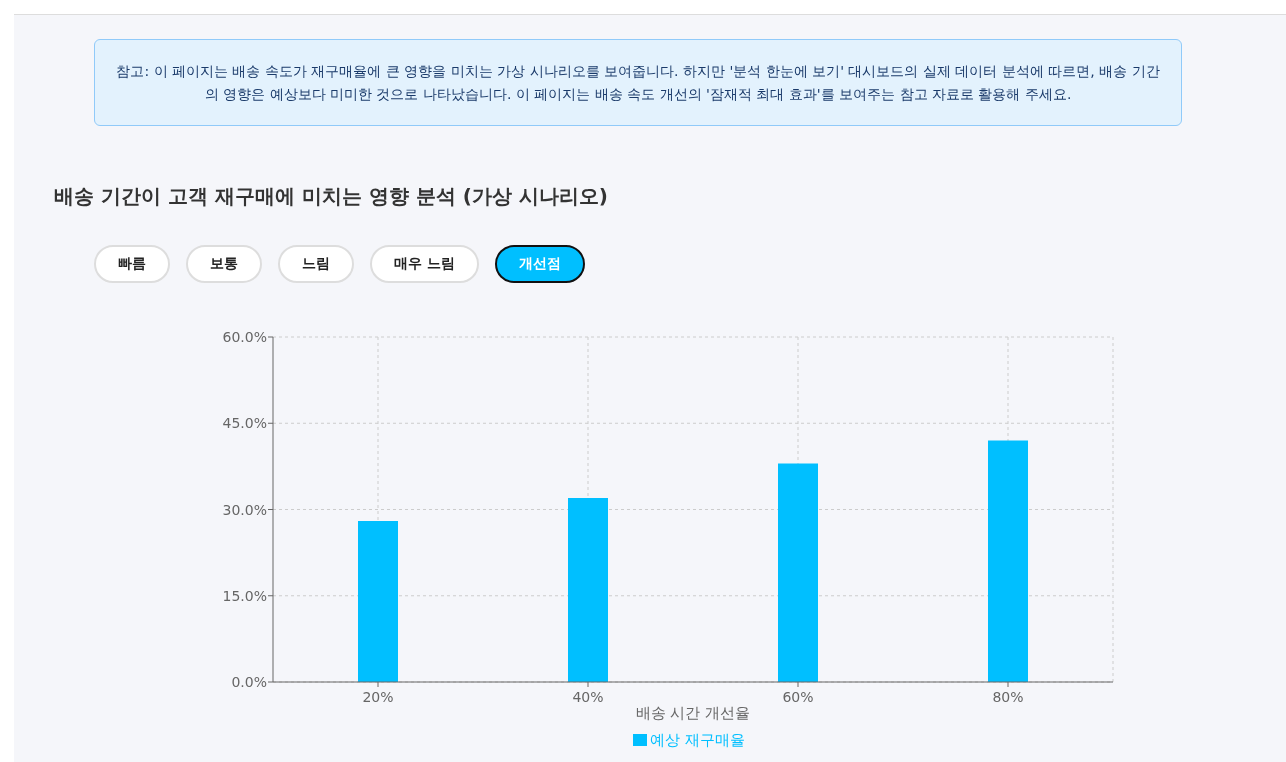 The height and width of the screenshot is (762, 1286). Describe the element at coordinates (424, 264) in the screenshot. I see `text: 매우 느림` at that location.